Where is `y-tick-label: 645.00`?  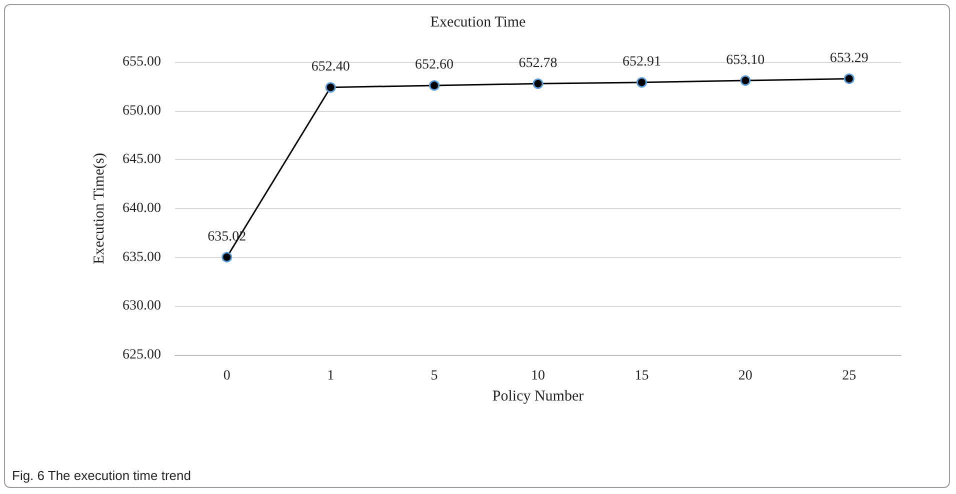
y-tick-label: 645.00 is located at coordinates (141, 160).